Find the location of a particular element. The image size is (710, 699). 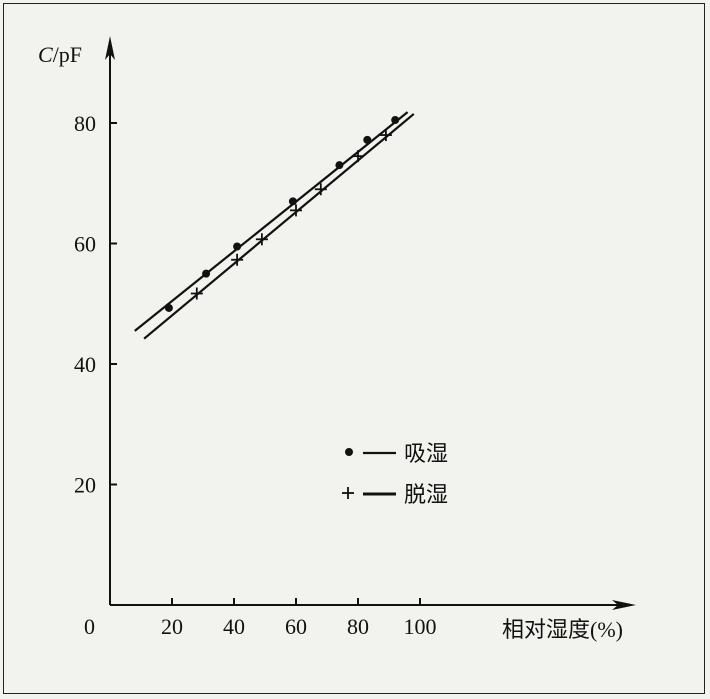

y-tick-label: 20 is located at coordinates (85, 485).